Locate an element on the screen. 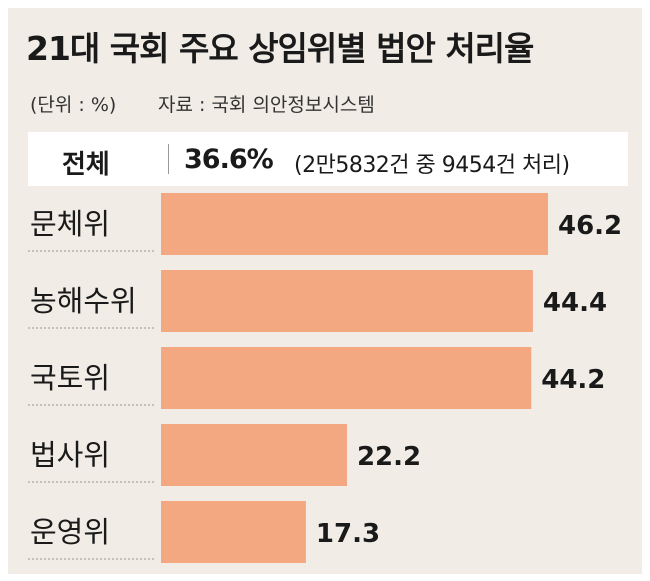 Image resolution: width=650 pixels, height=581 pixels. chart-title: 21대 국회 주요 상임위별 법안 처리율 is located at coordinates (280, 48).